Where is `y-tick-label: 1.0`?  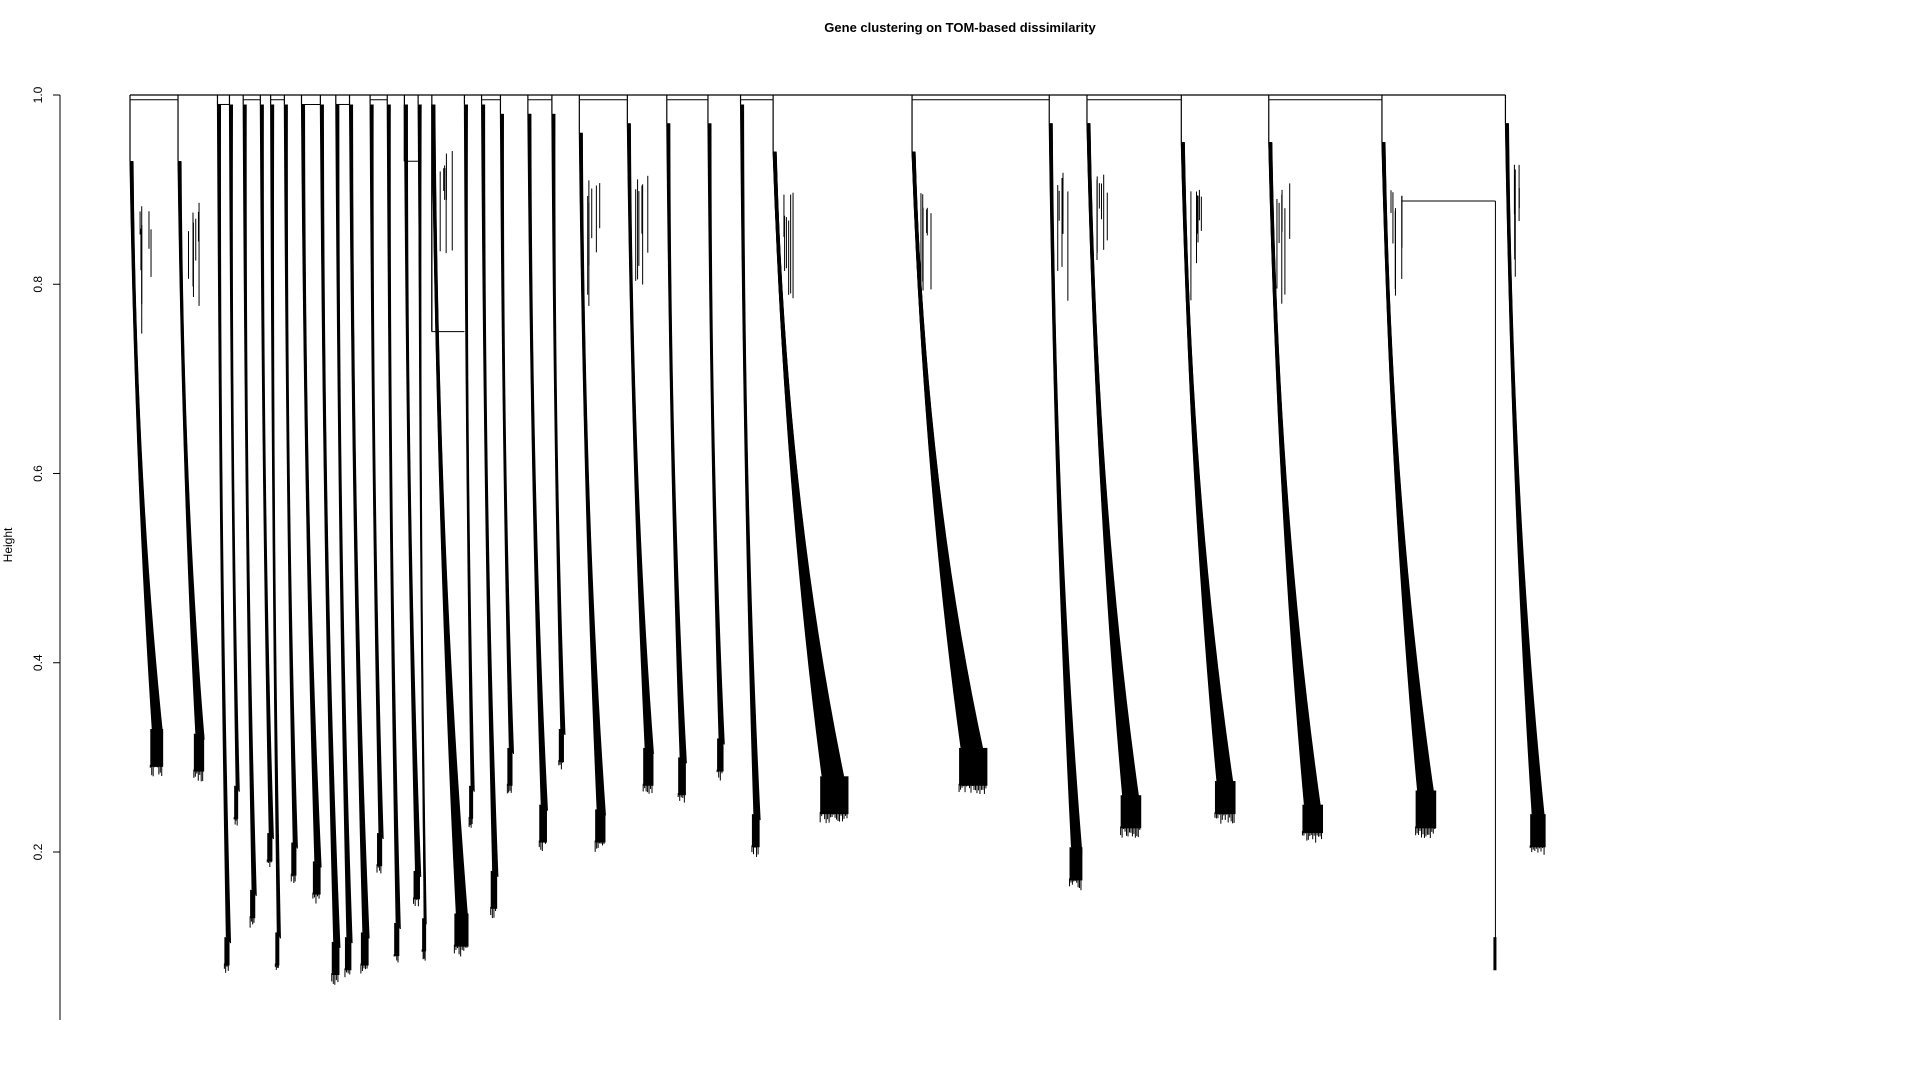 y-tick-label: 1.0 is located at coordinates (38, 94).